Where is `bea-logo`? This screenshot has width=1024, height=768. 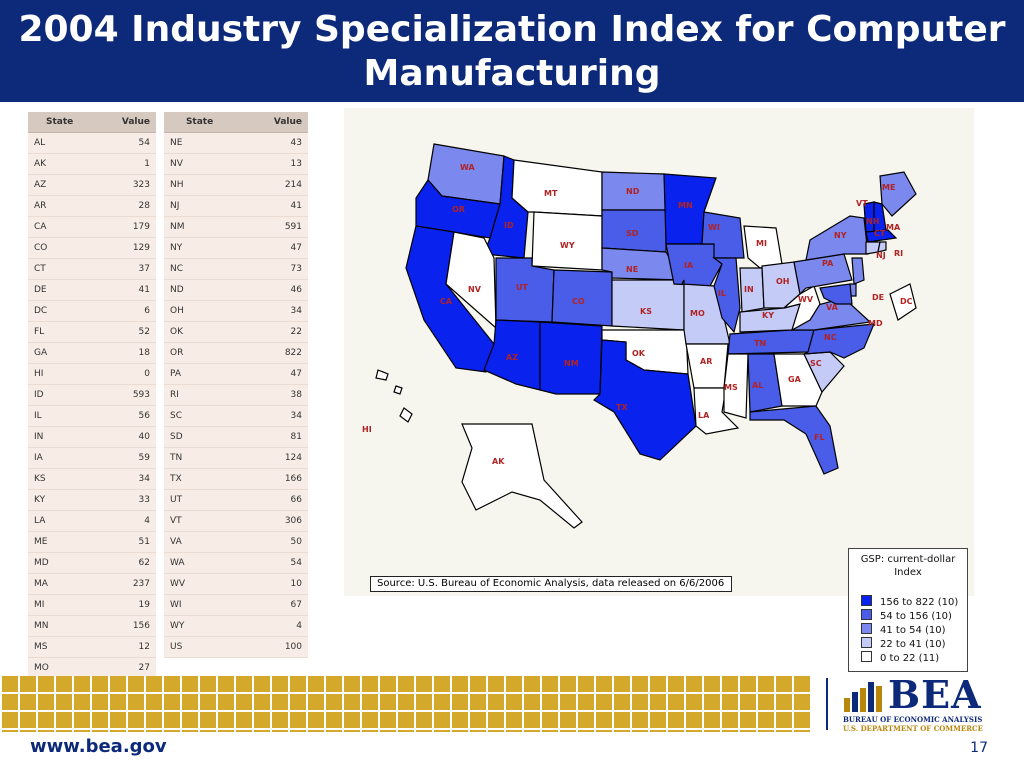
bea-logo is located at coordinates (917, 705).